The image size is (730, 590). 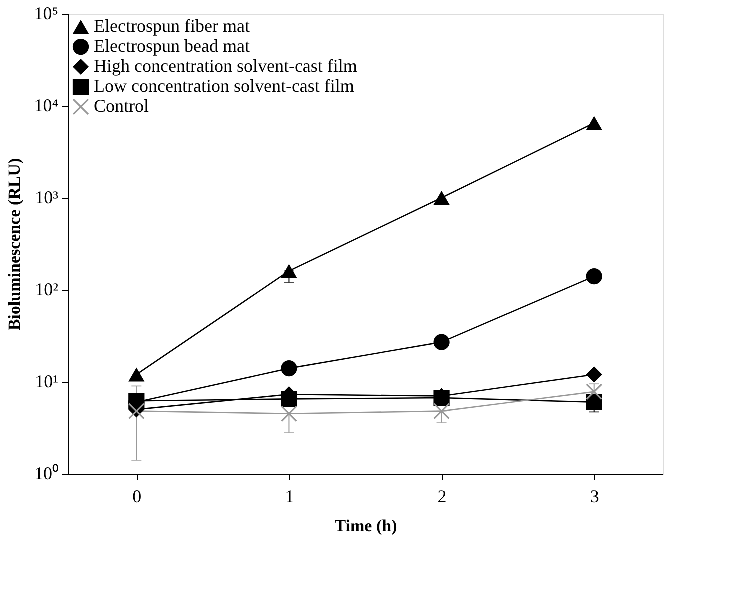 I want to click on y-tick-label: 10¹, so click(x=46, y=382).